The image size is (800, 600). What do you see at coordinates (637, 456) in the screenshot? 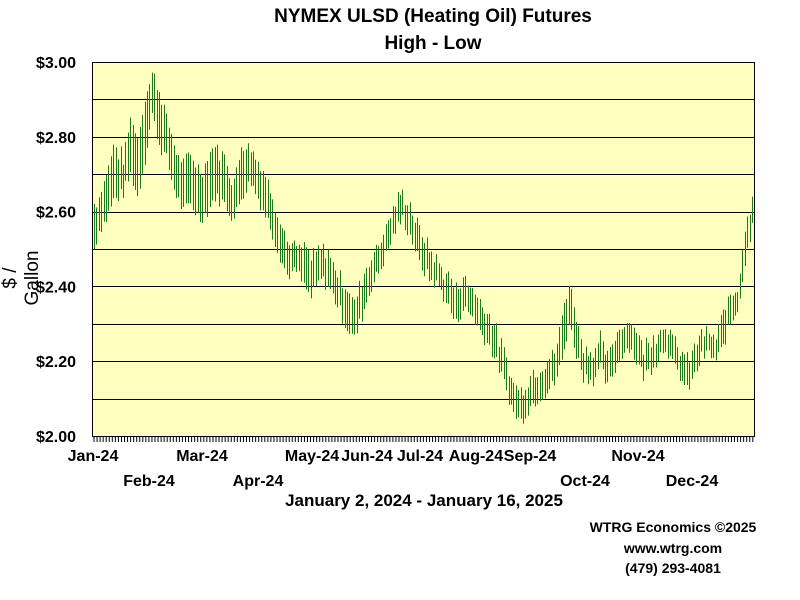
I see `x-month-label: Nov-24` at bounding box center [637, 456].